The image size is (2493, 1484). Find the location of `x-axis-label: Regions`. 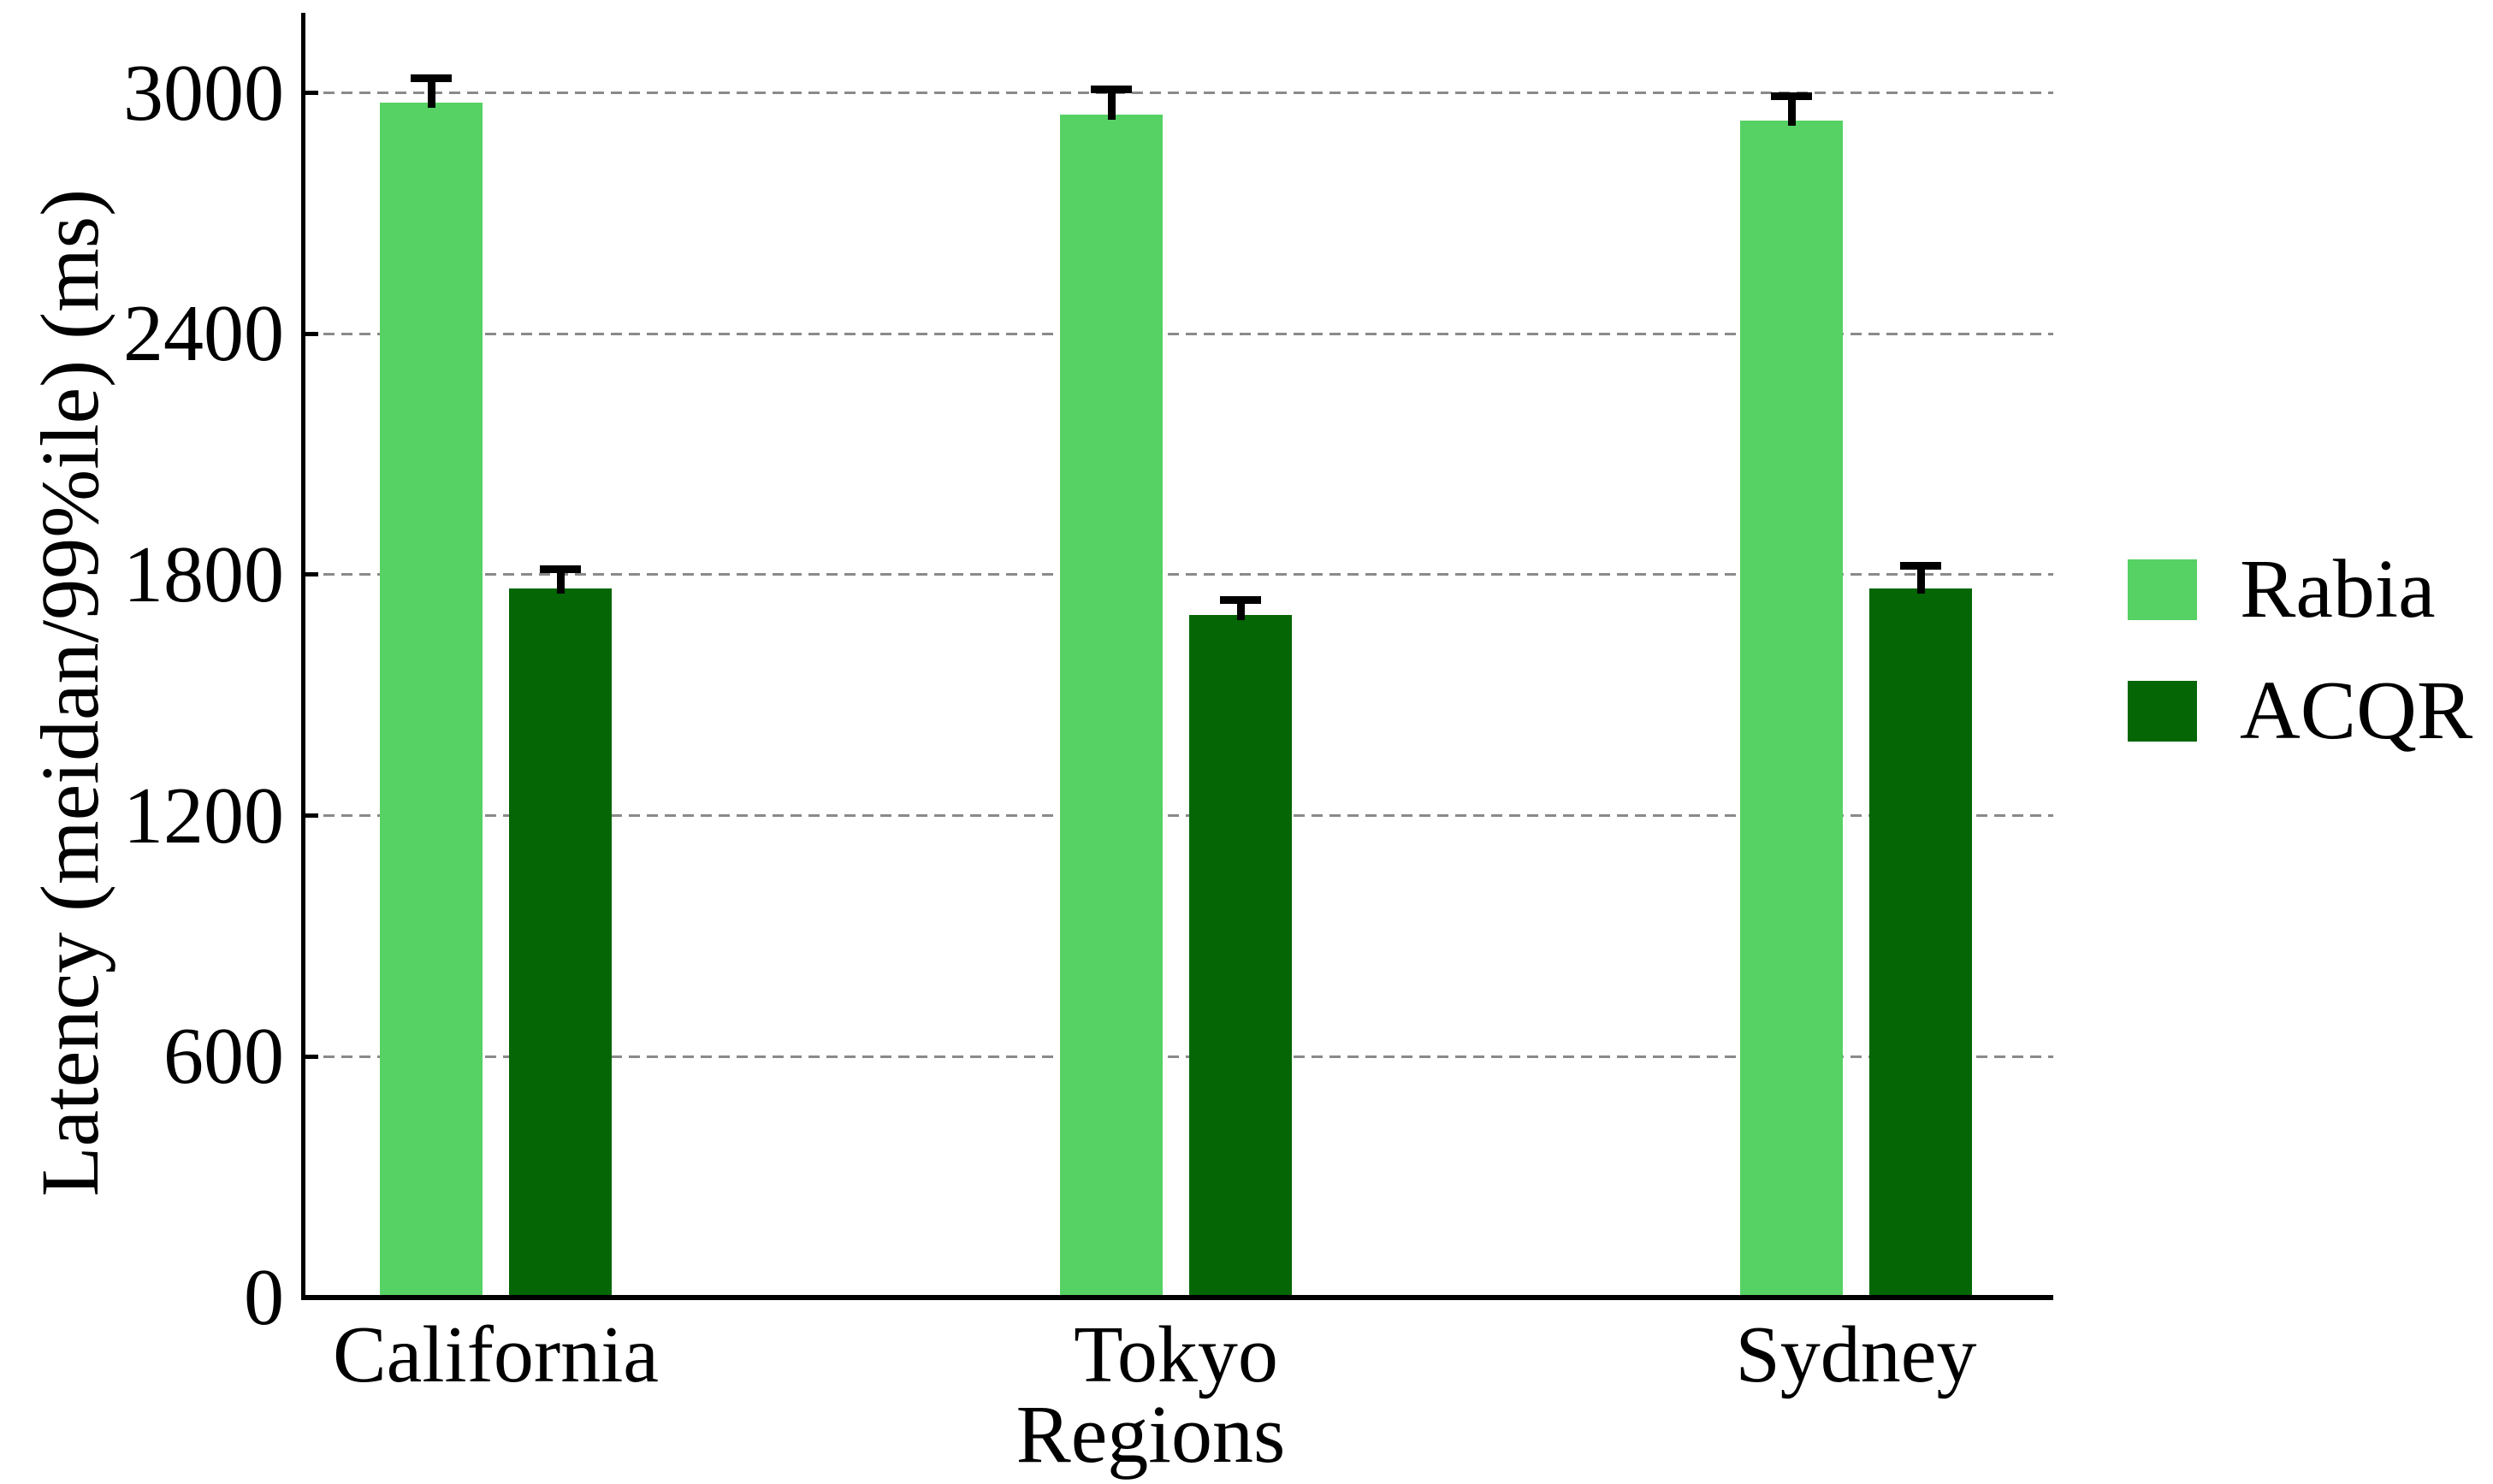

x-axis-label: Regions is located at coordinates (1151, 1434).